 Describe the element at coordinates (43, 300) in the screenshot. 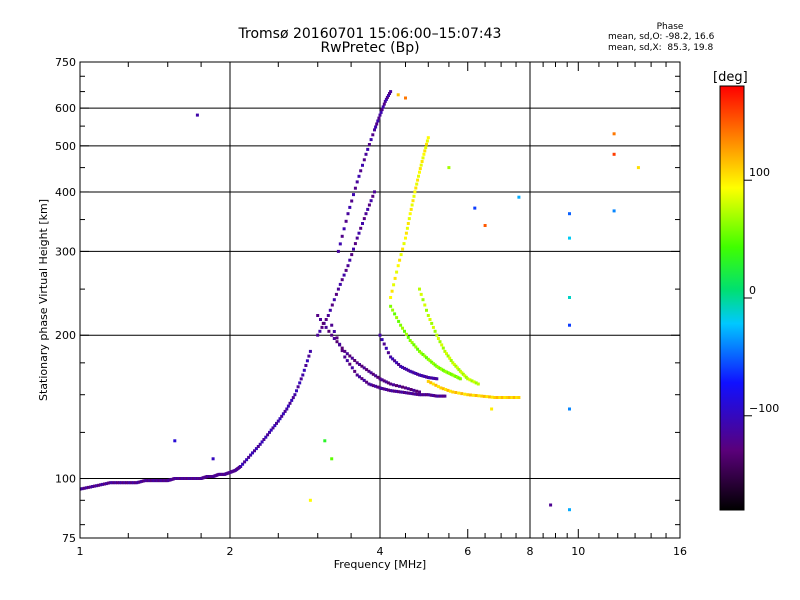

I see `y-axis-label: Stationary phase Virtual Height [km]` at that location.